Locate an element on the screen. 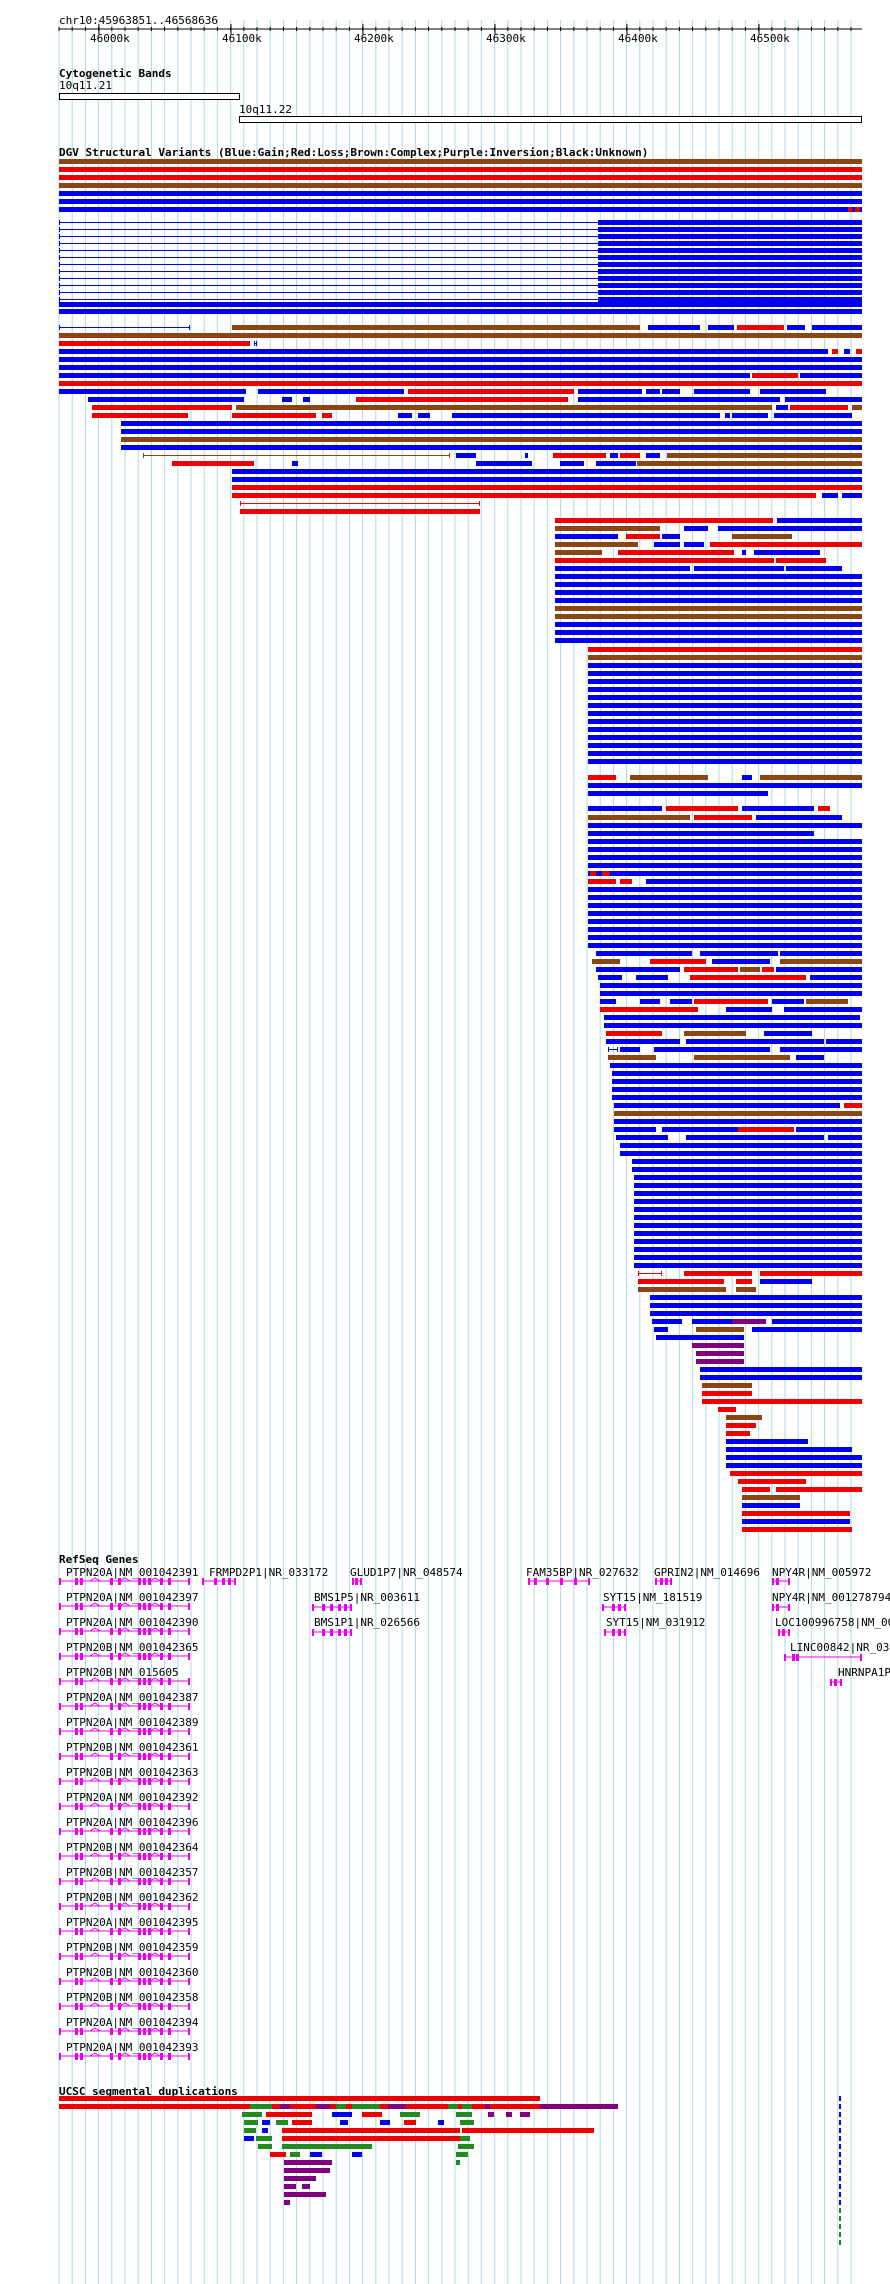 The height and width of the screenshot is (2284, 890). gene-label: LINC00842|NR_033 is located at coordinates (840, 1647).